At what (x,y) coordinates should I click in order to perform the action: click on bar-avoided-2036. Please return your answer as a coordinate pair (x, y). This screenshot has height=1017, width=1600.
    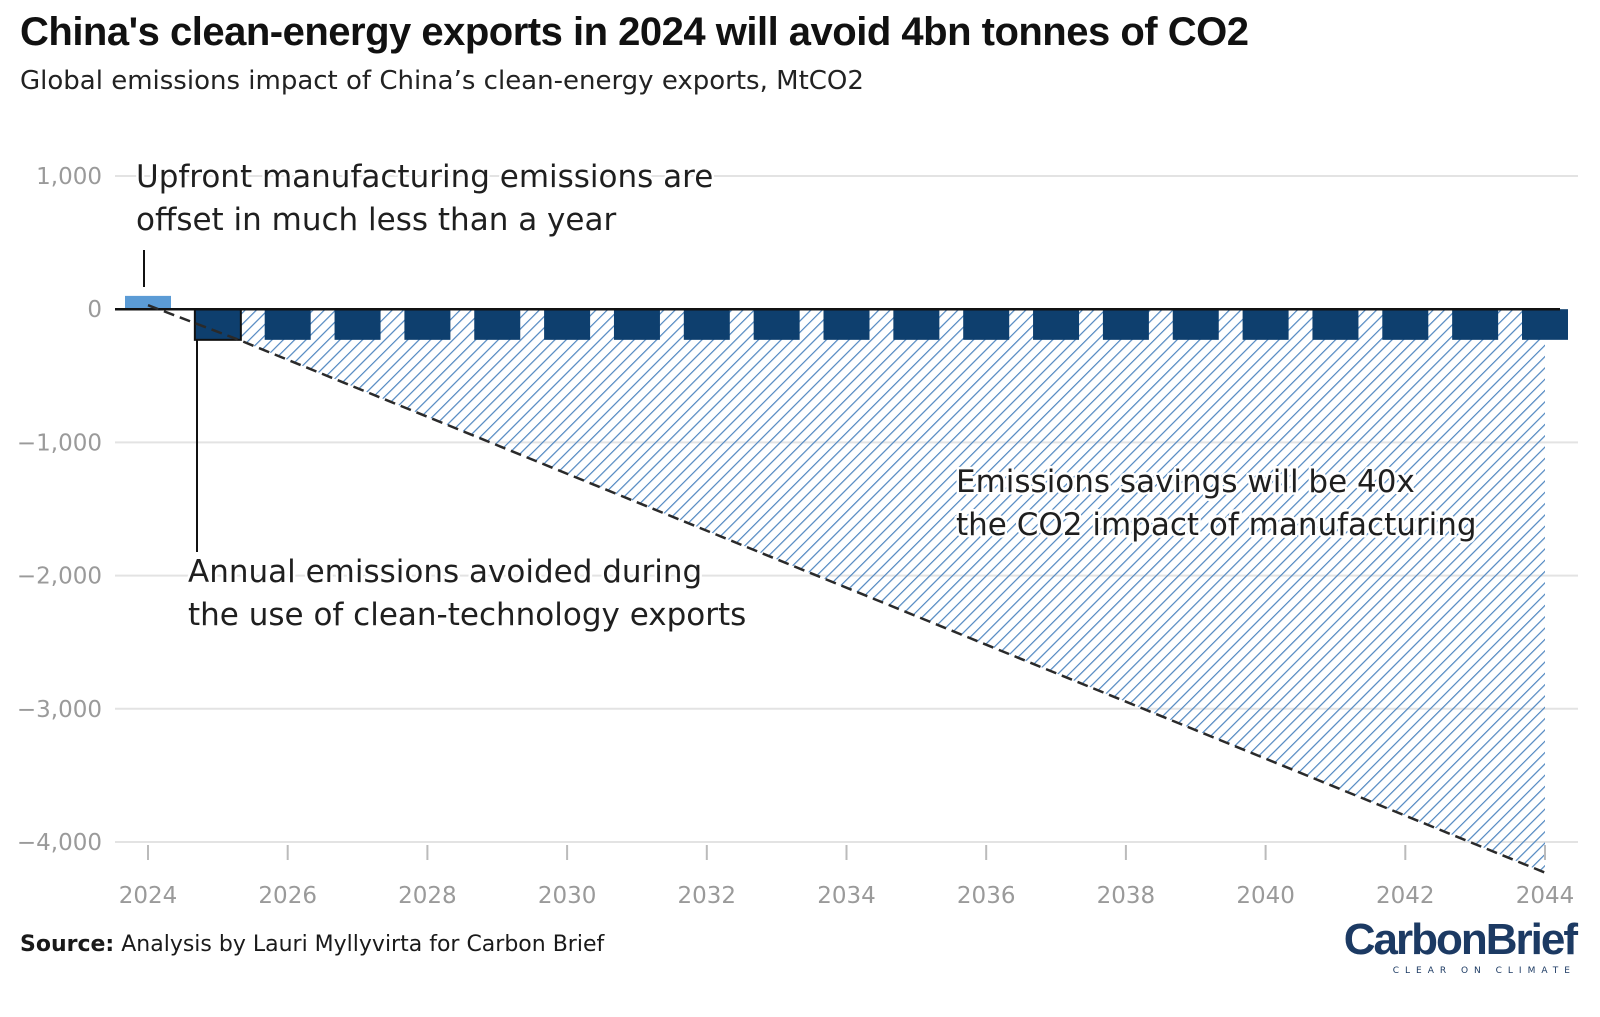
    Looking at the image, I should click on (986, 324).